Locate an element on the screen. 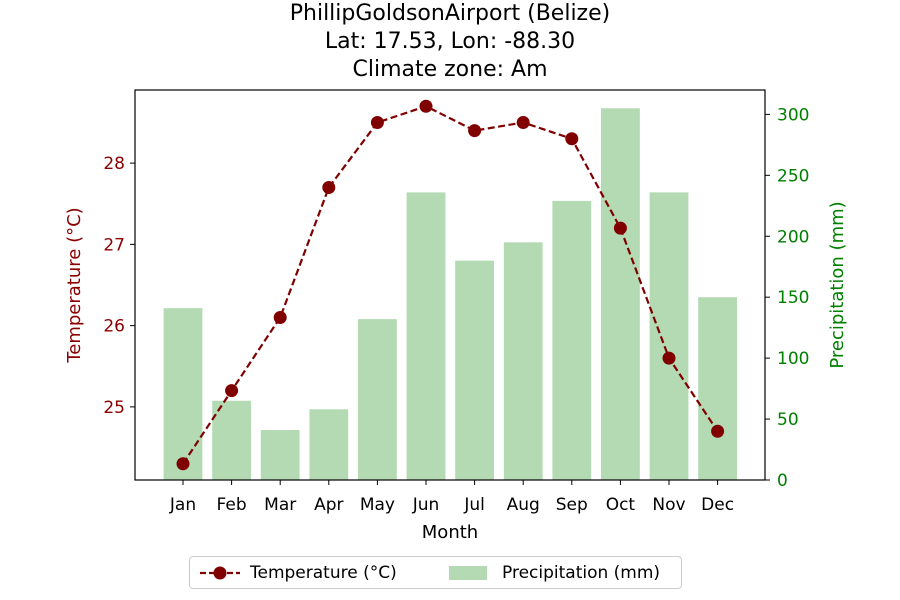  right-y-axis: 0 50 100 150 200 250 300 is located at coordinates (787, 298).